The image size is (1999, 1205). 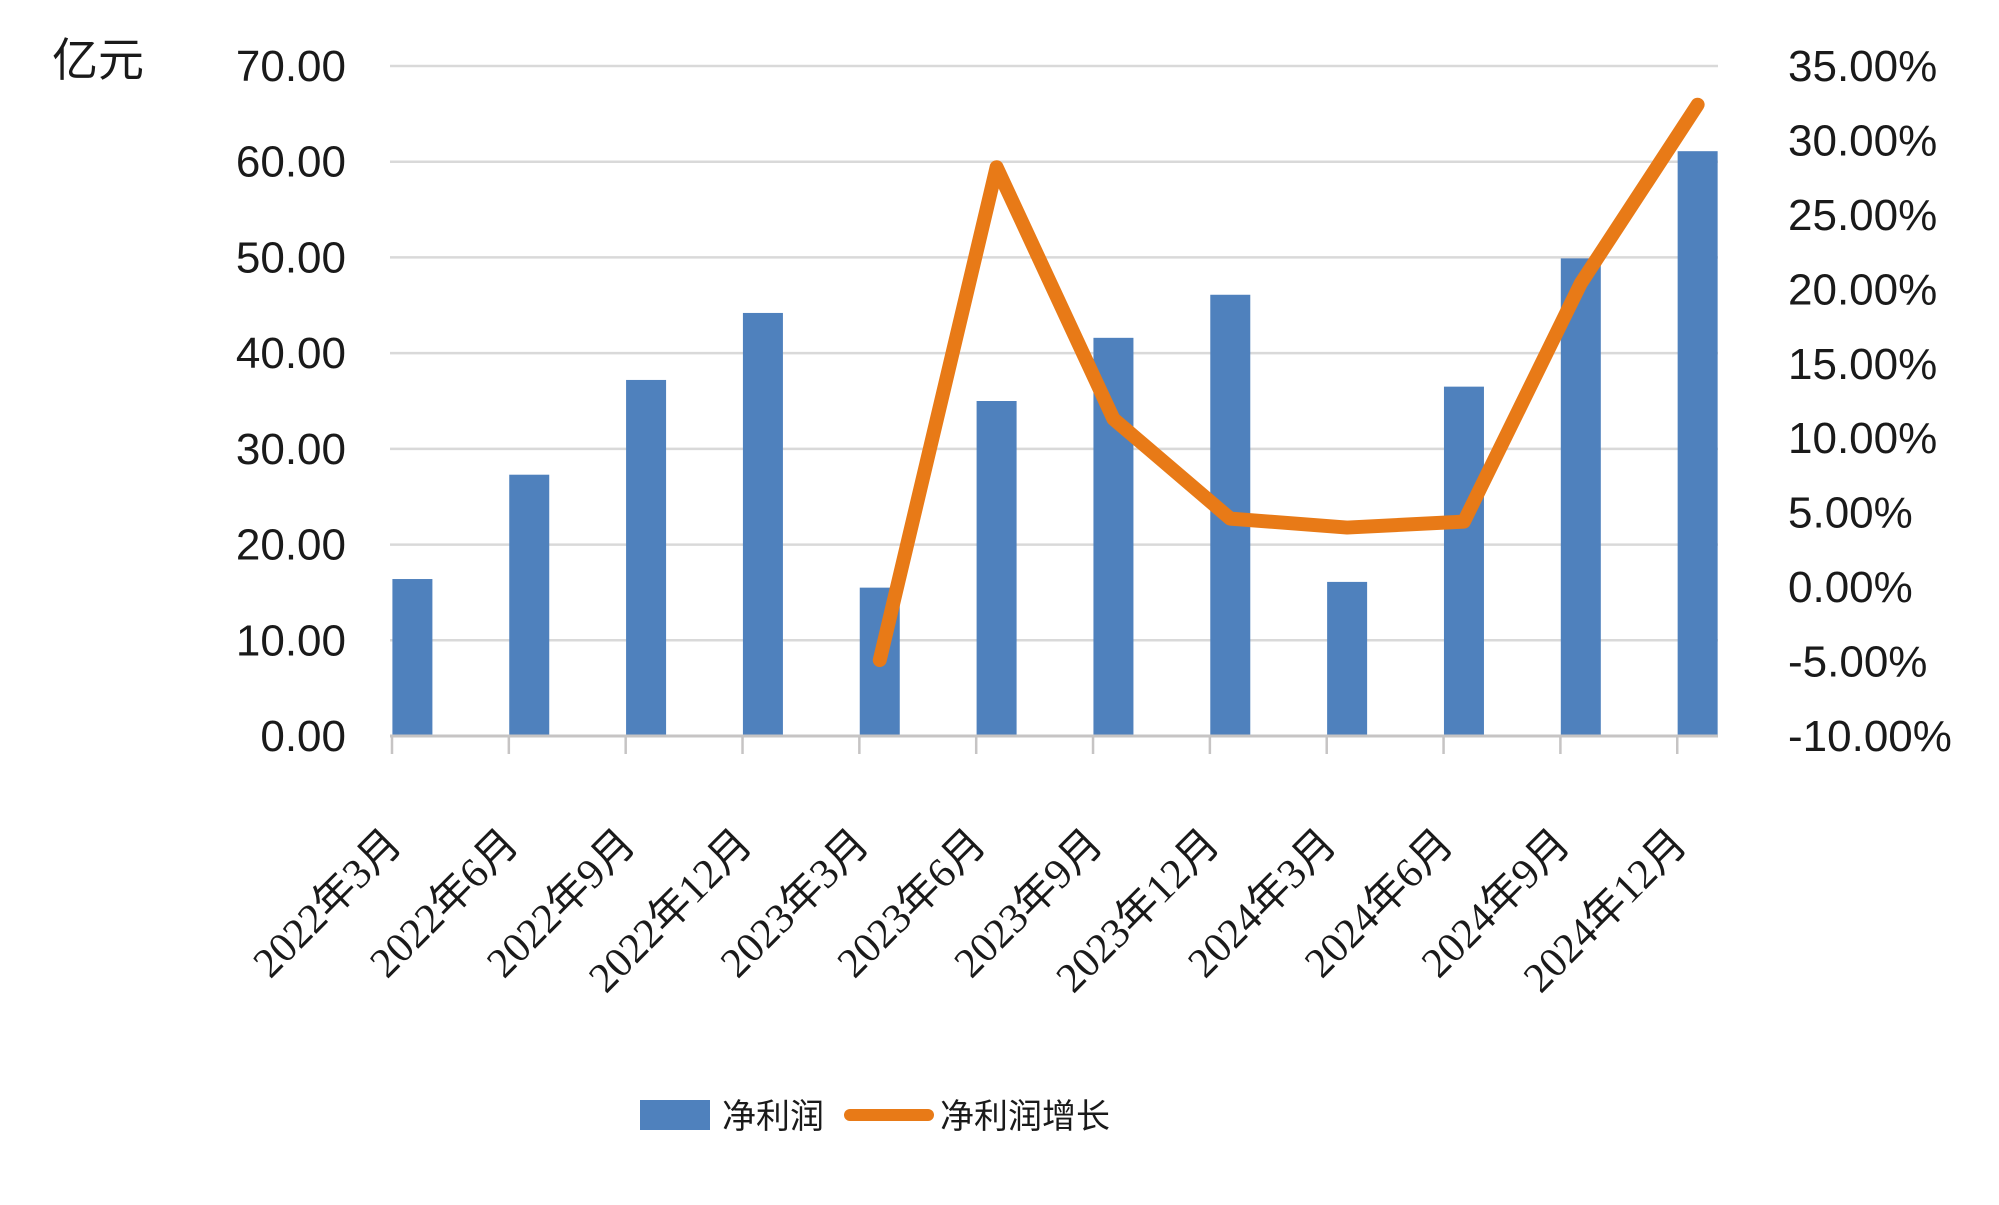 I want to click on right-axis-label: -10.00%, so click(x=1870, y=736).